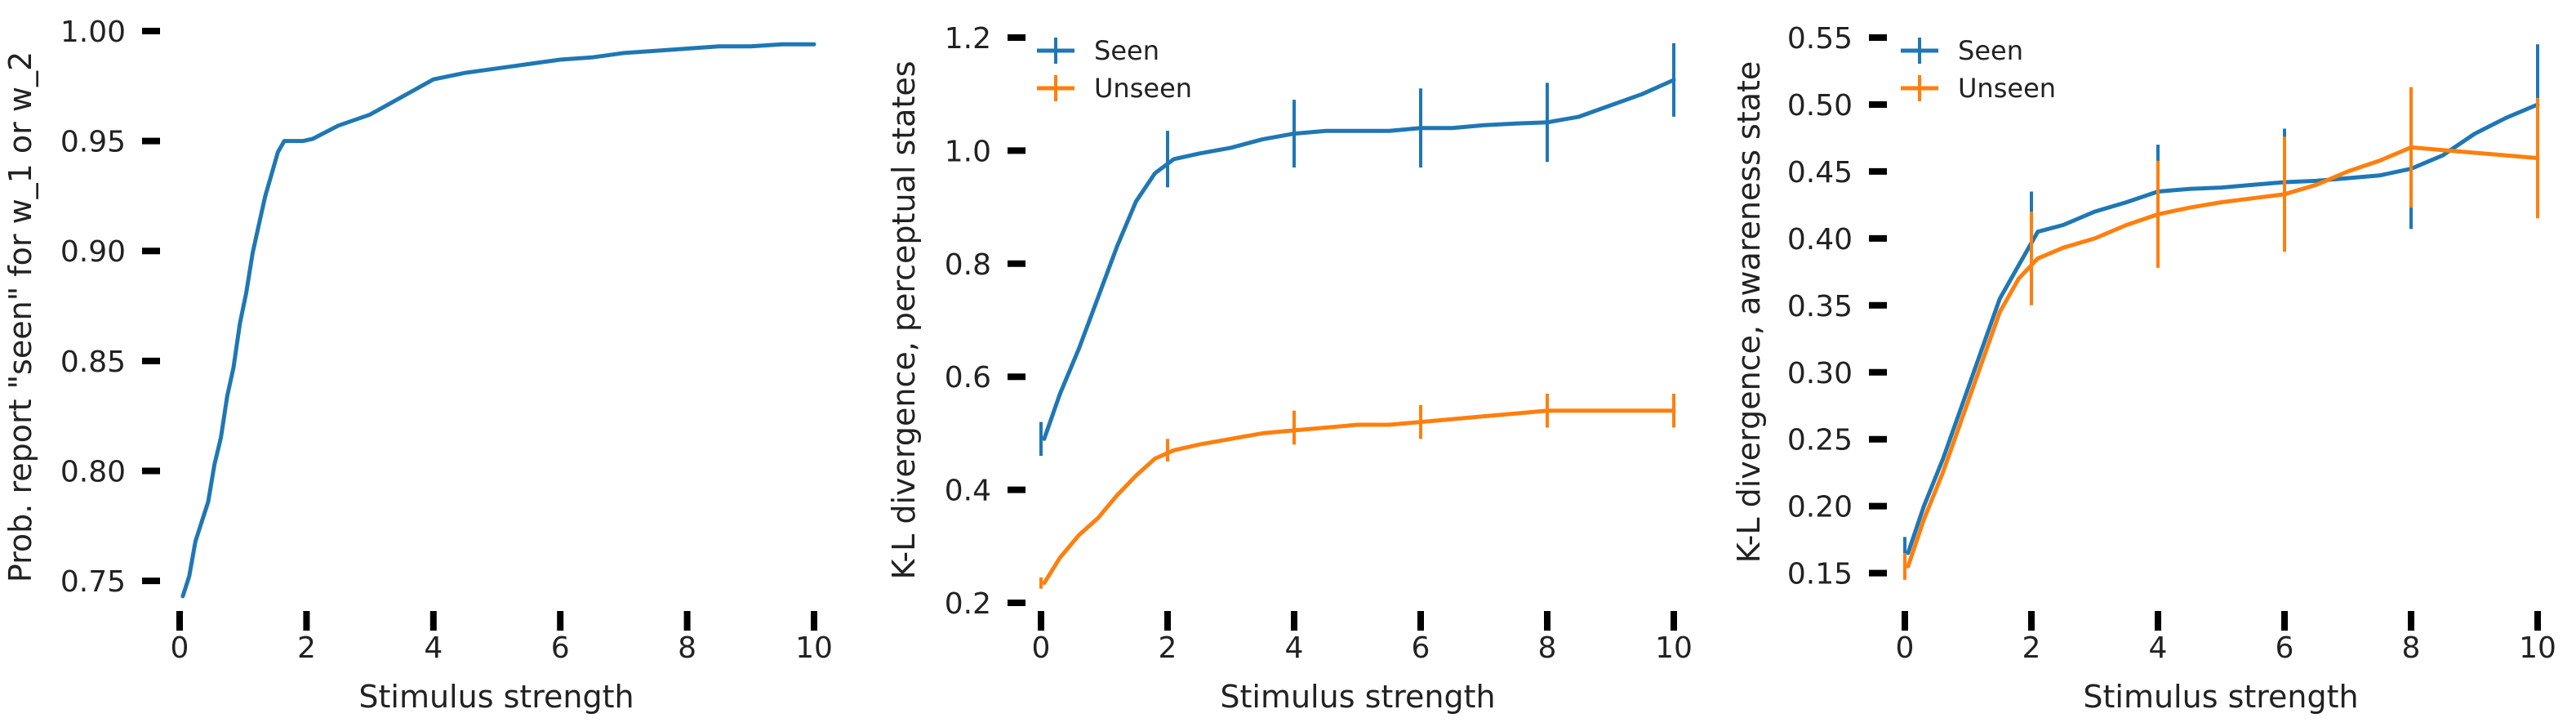 The height and width of the screenshot is (727, 2576). Describe the element at coordinates (93, 362) in the screenshot. I see `y-tick-label: 0.85` at that location.